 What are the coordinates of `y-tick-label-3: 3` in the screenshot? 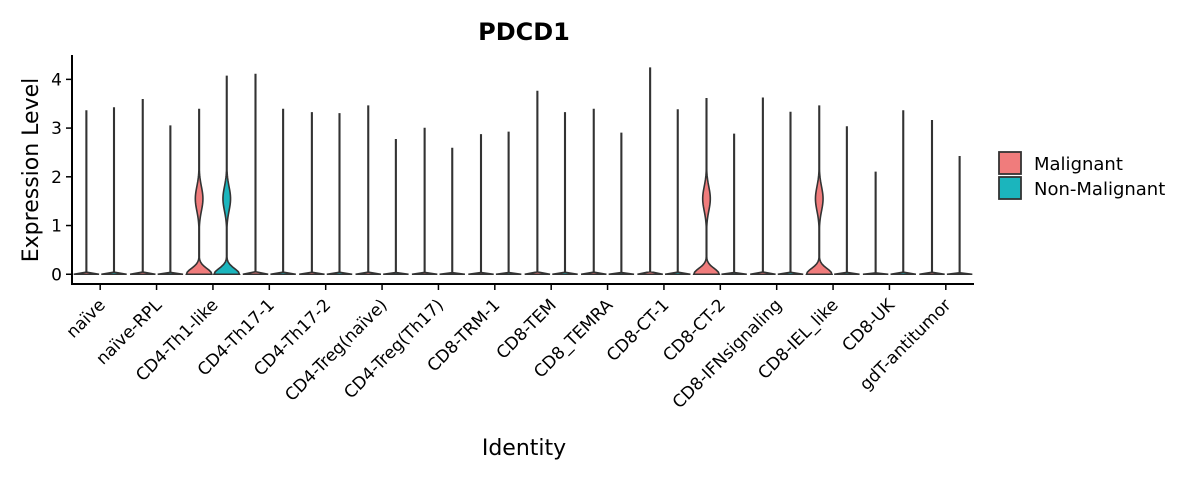 It's located at (56, 129).